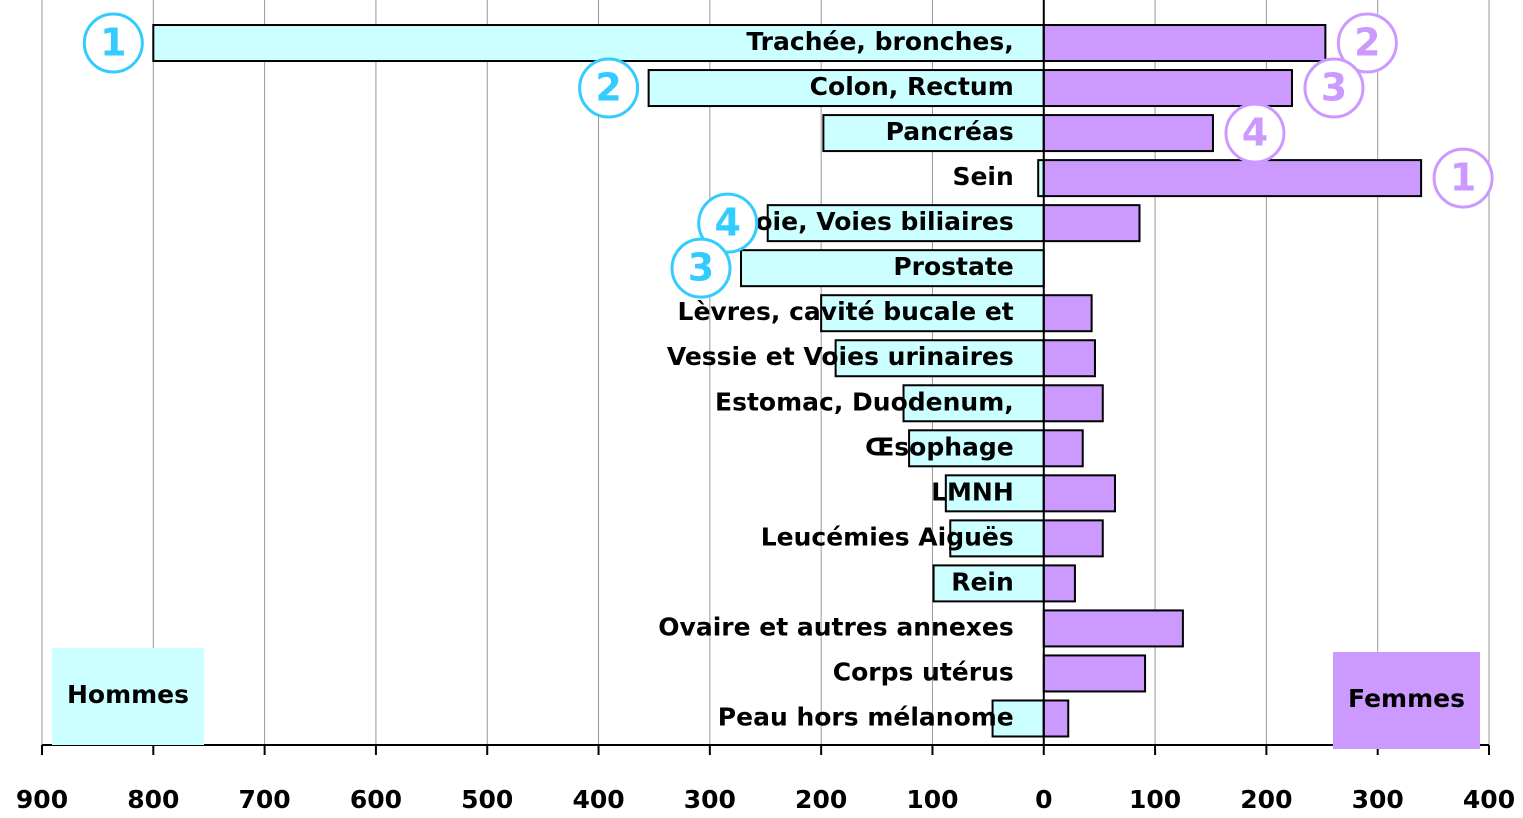 The image size is (1523, 818). I want to click on category-label: Lèvres, cavité bucale et, so click(846, 311).